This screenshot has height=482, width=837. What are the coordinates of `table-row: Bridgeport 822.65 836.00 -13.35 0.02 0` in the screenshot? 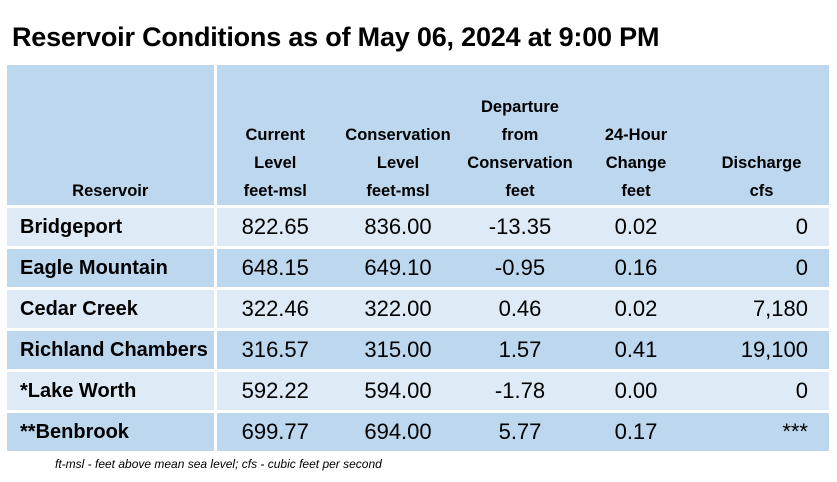 It's located at (418, 227).